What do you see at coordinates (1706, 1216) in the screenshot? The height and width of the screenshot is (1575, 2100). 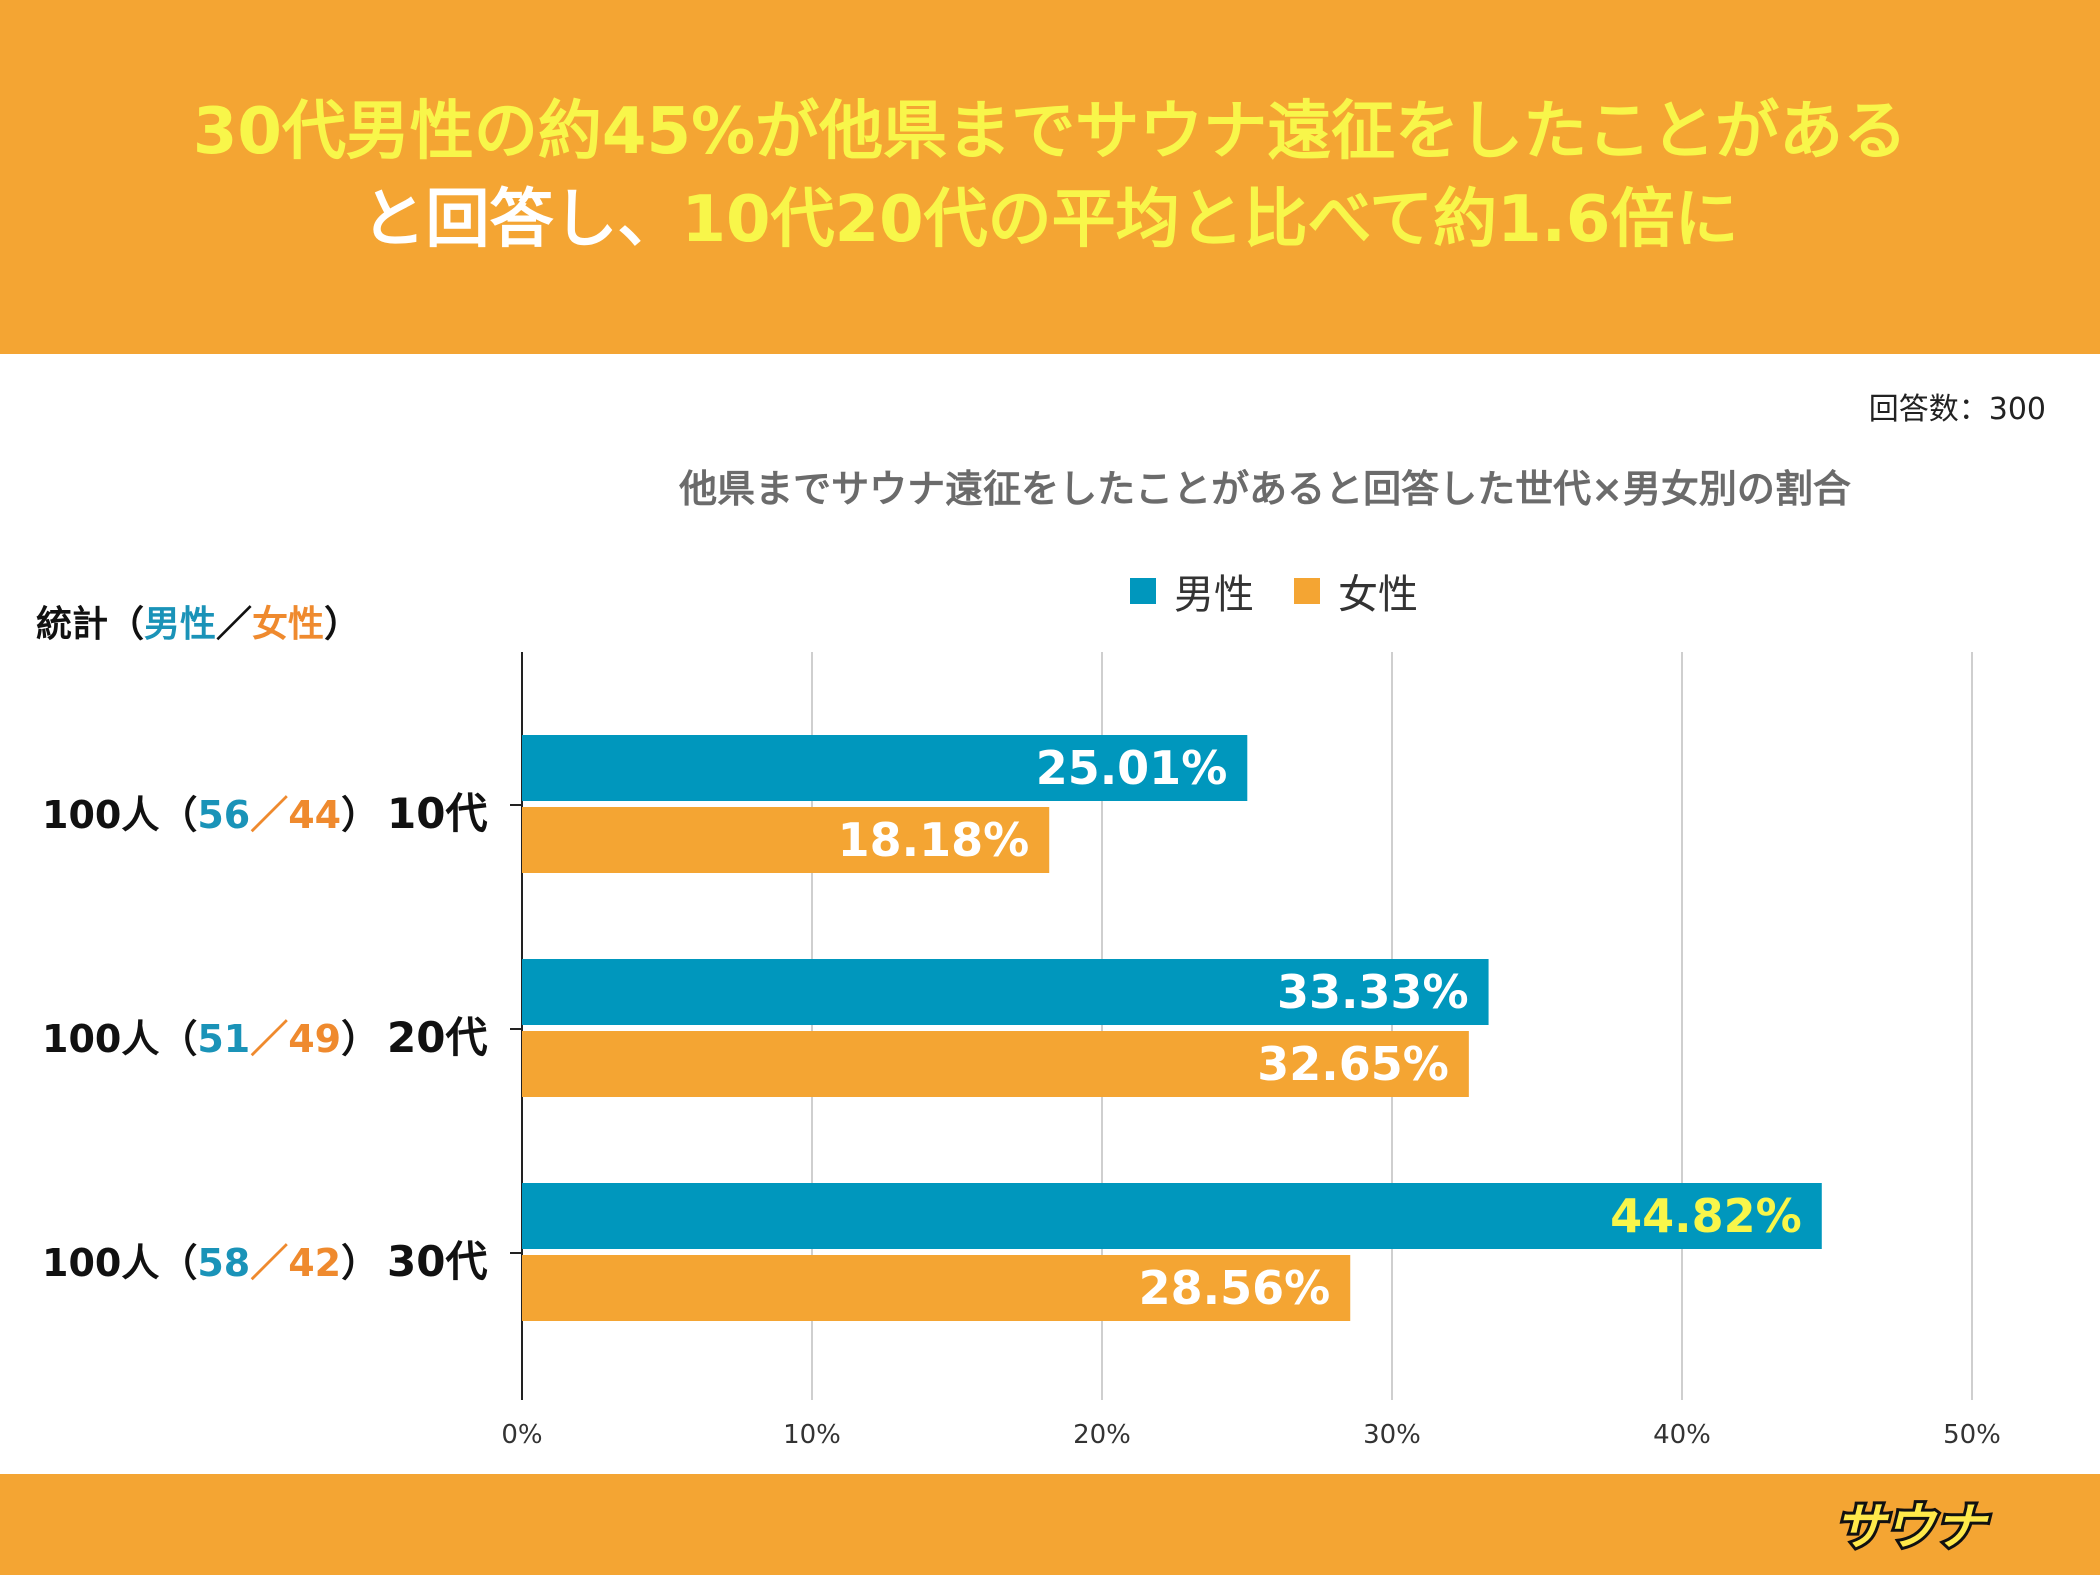 I see `data-label: 44.82%` at bounding box center [1706, 1216].